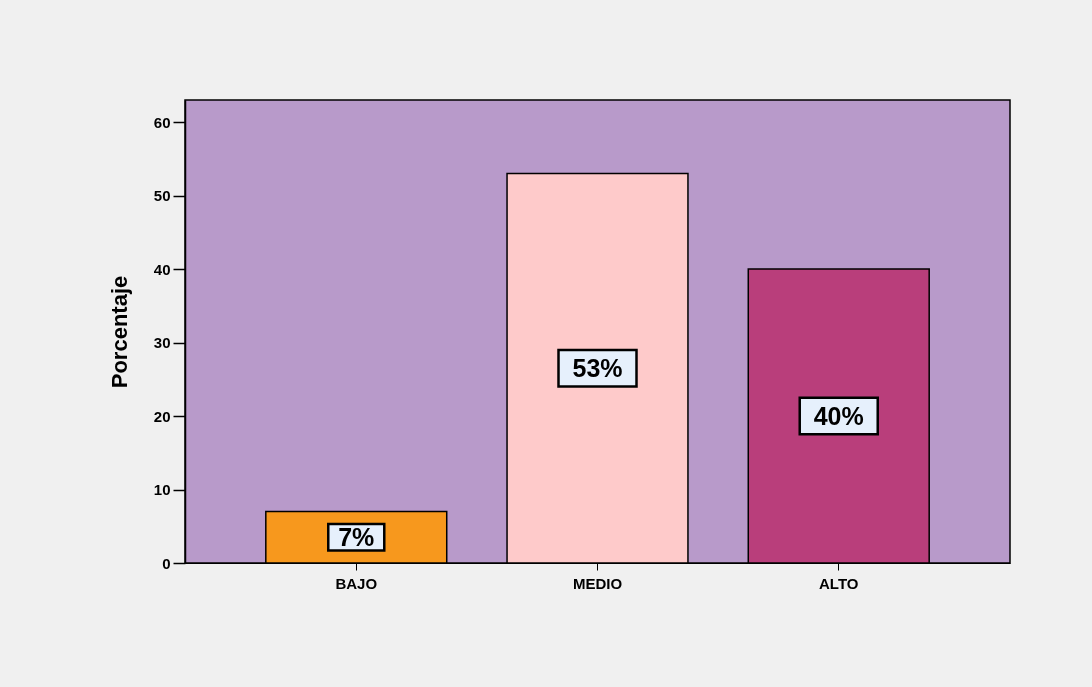  Describe the element at coordinates (162, 196) in the screenshot. I see `y-tick-label: 50` at that location.